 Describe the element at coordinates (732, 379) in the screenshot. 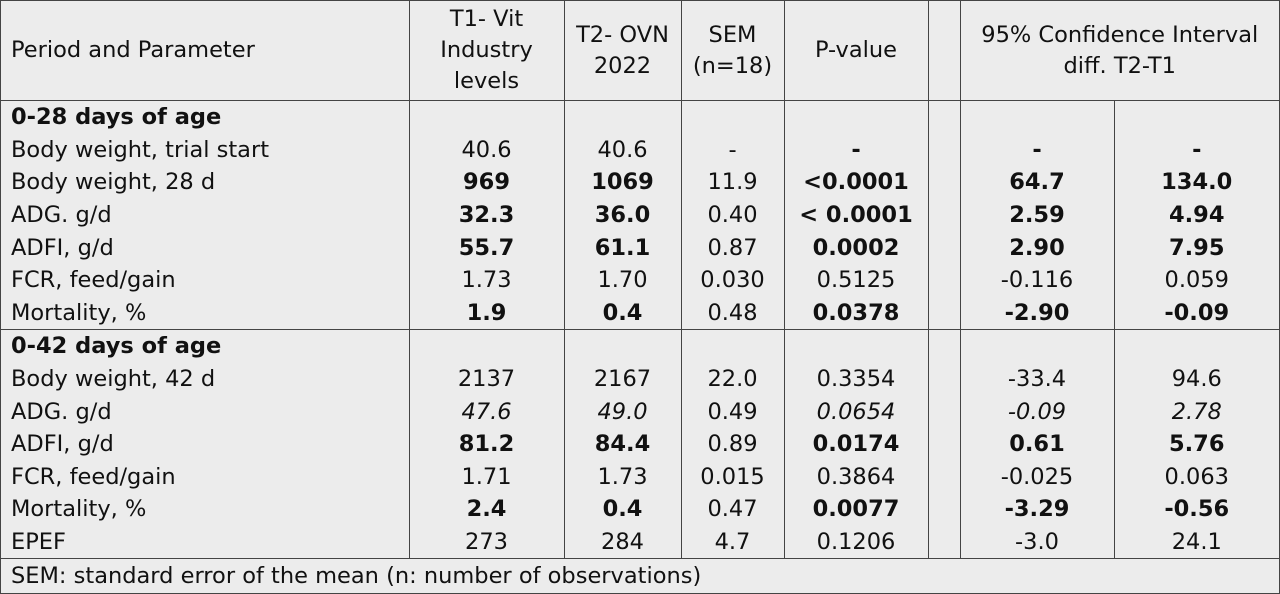

I see `sem-value: 22.0` at that location.